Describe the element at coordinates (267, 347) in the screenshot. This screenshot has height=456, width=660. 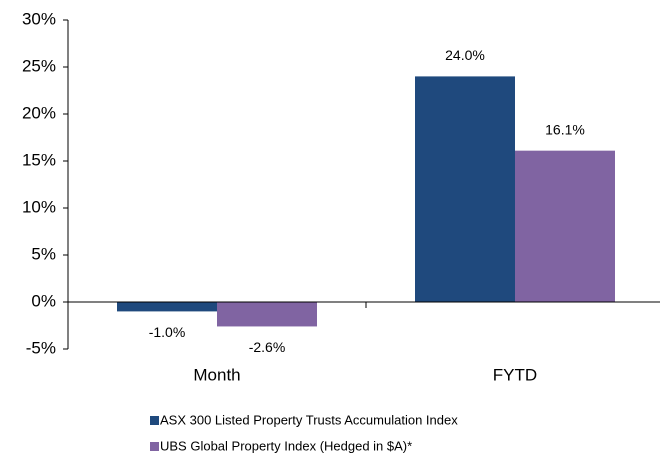
I see `value-label: -2.6%` at that location.